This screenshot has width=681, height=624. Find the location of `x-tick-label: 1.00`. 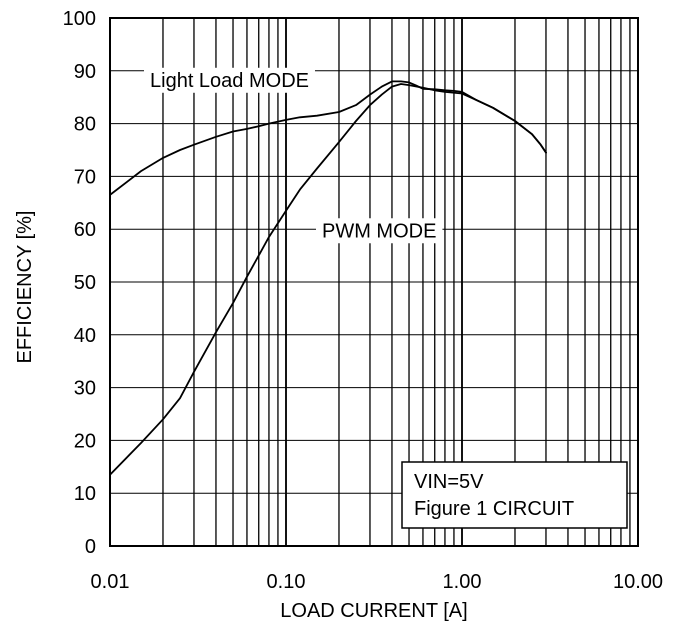

x-tick-label: 1.00 is located at coordinates (462, 582).